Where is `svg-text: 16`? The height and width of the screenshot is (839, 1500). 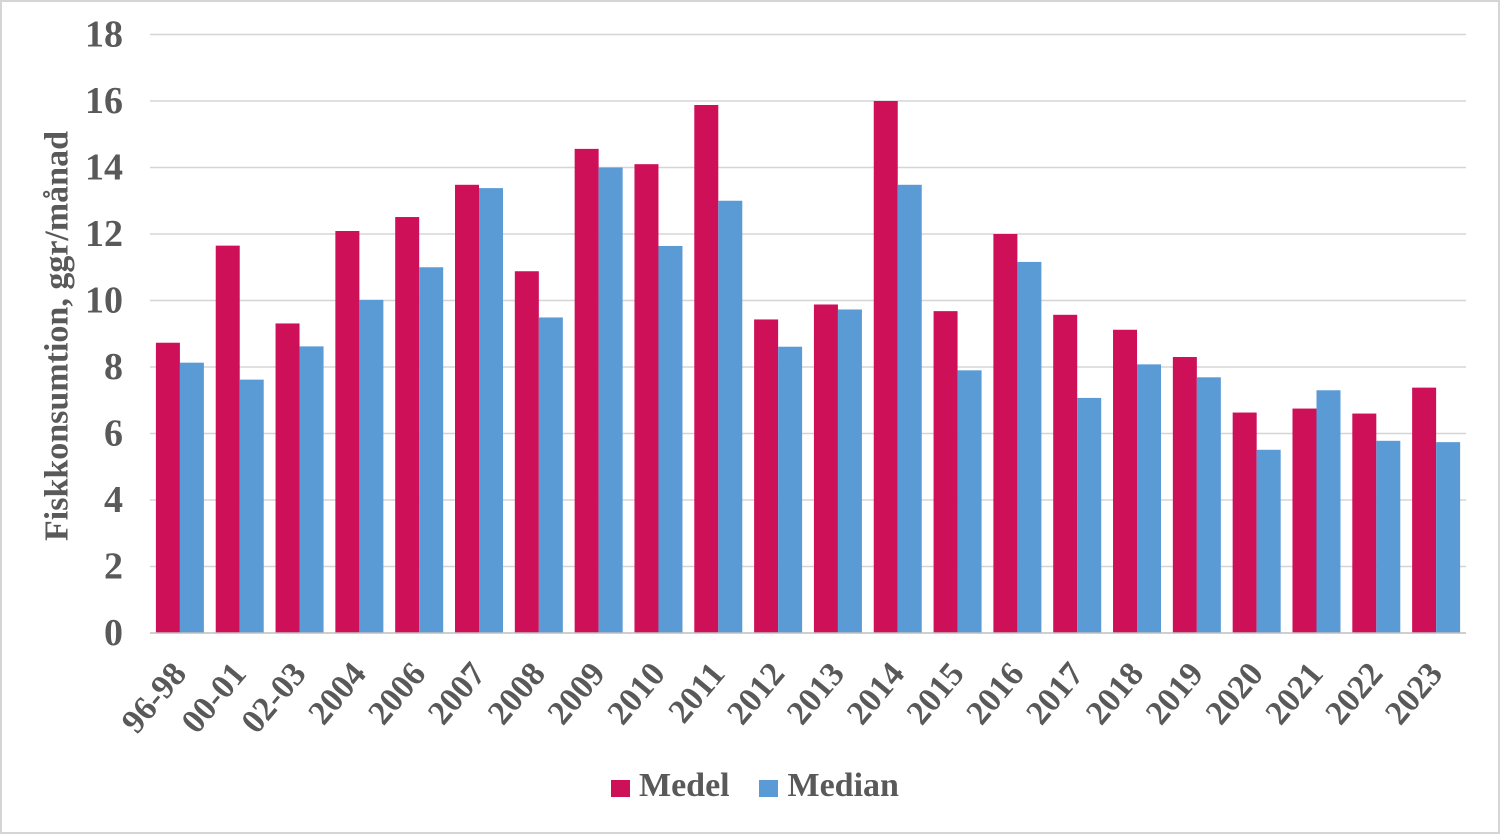 svg-text: 16 is located at coordinates (104, 101).